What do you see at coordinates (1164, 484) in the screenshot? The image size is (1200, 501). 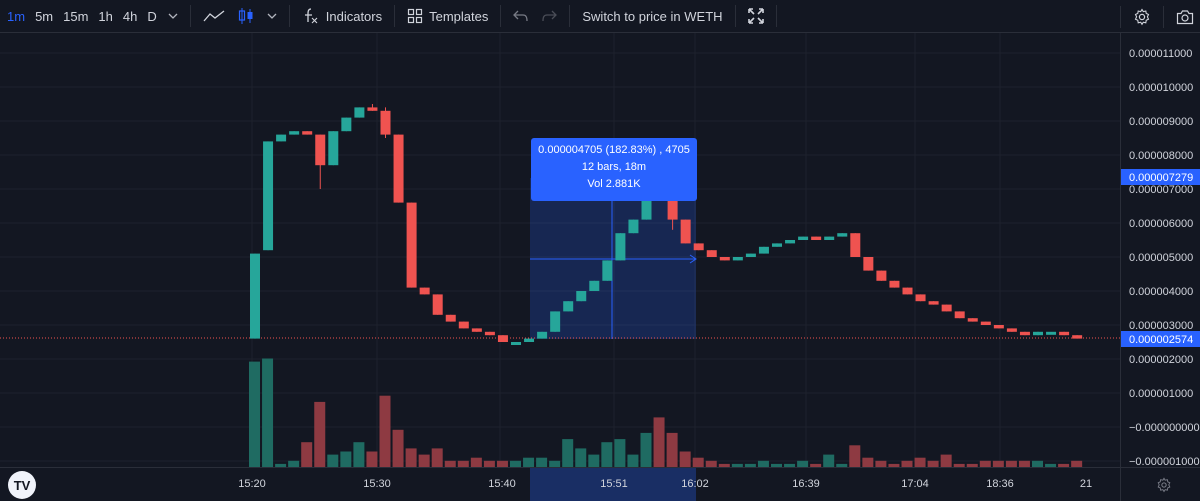 I see `gear-icon` at bounding box center [1164, 484].